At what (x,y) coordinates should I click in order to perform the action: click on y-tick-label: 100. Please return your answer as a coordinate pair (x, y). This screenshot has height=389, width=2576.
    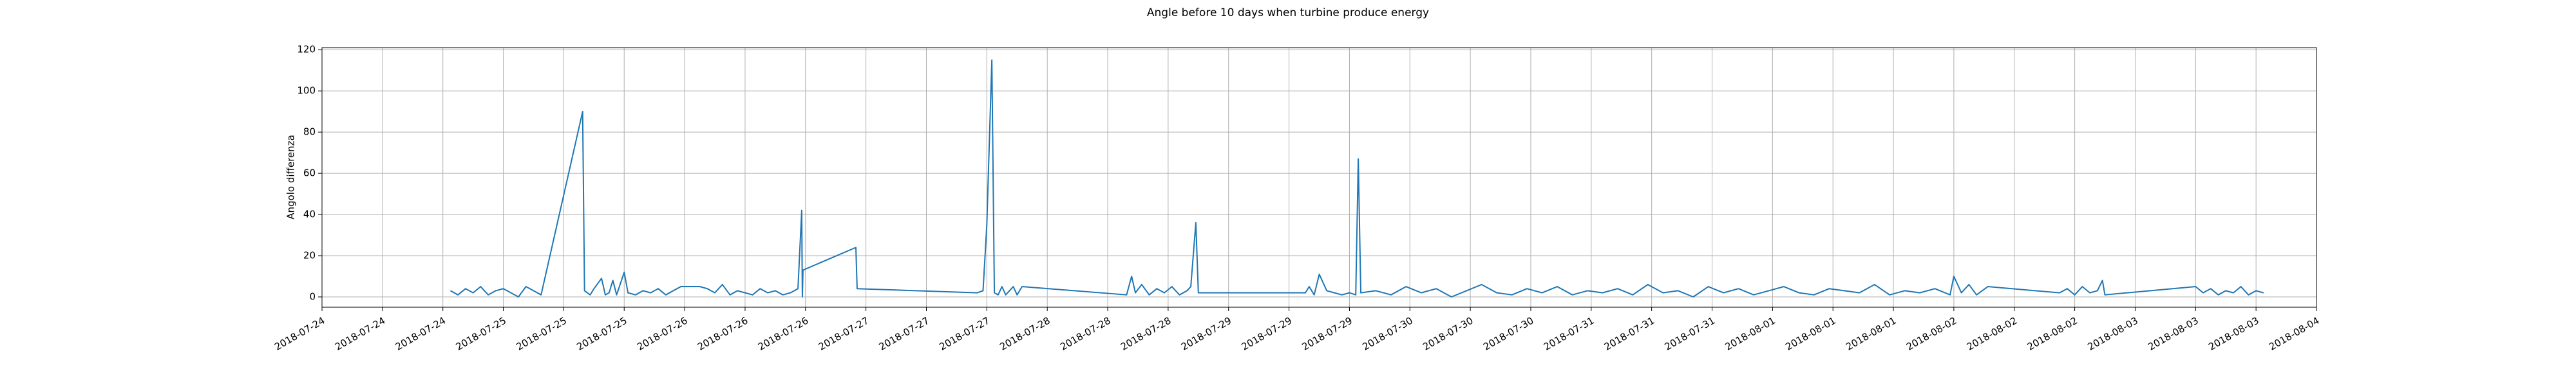
    Looking at the image, I should click on (306, 91).